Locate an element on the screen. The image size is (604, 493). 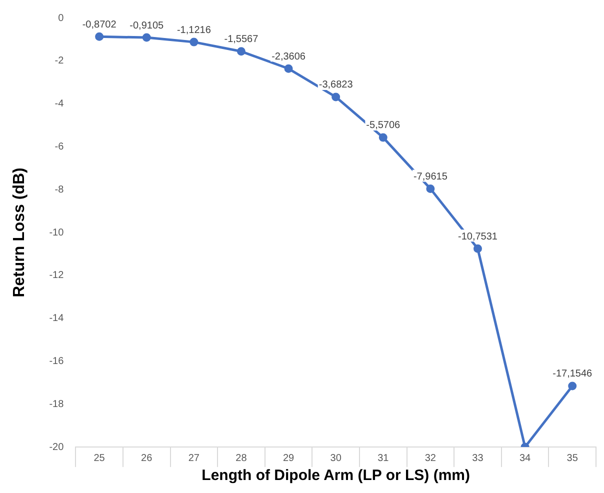
data-label: -10,7531 is located at coordinates (478, 236).